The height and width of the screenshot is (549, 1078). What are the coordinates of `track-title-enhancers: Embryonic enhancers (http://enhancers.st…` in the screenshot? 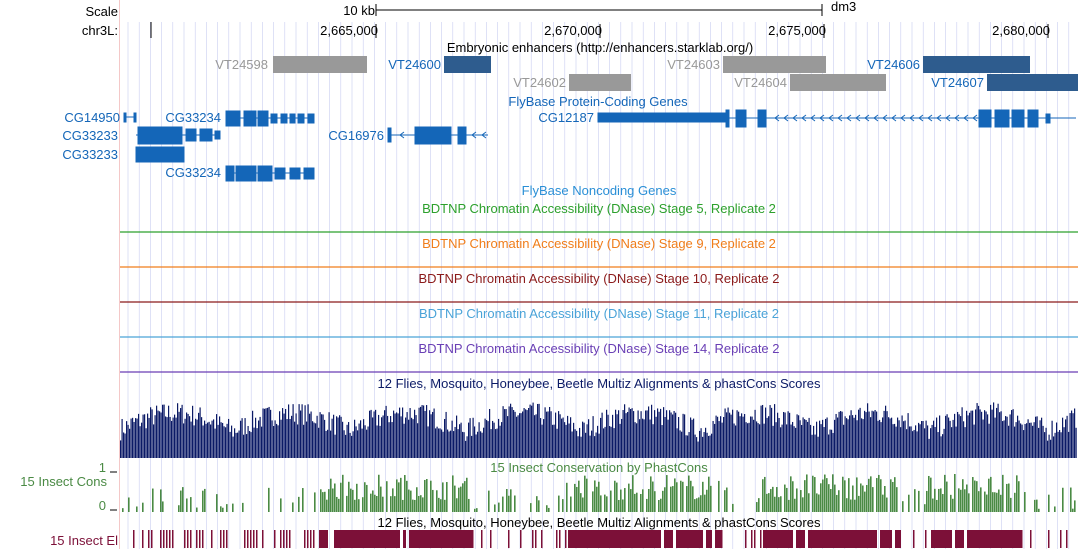 It's located at (600, 47).